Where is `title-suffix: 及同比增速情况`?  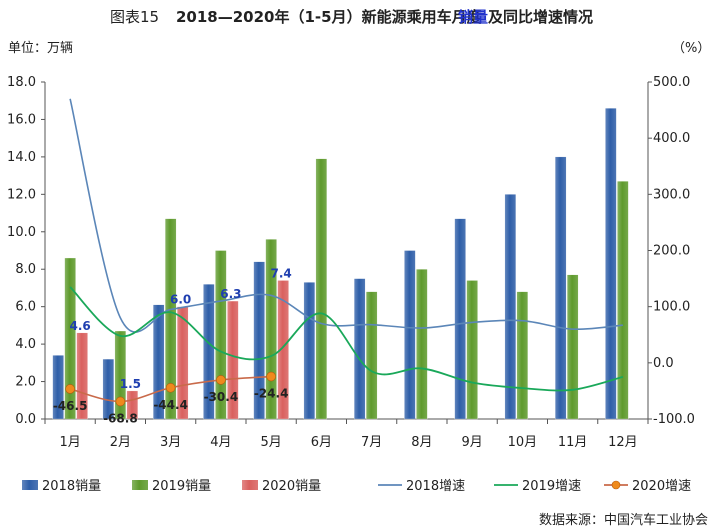 title-suffix: 及同比增速情况 is located at coordinates (540, 17).